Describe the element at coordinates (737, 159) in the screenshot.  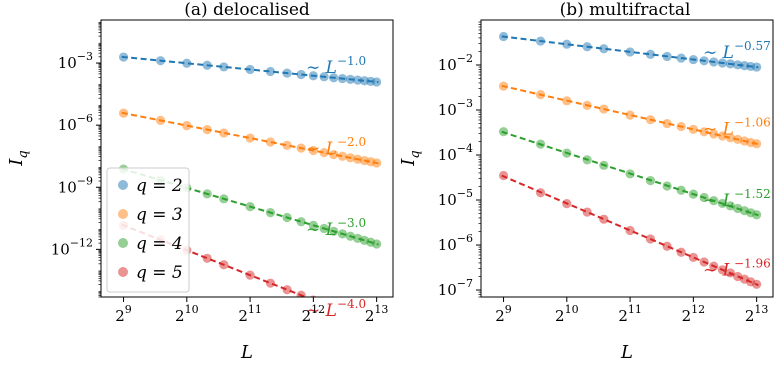
I see `panel-b-scaling-labels: ∼ L−0.57 ∼ L−1.06 ∼ L−1.52 ∼ L−1.96` at that location.